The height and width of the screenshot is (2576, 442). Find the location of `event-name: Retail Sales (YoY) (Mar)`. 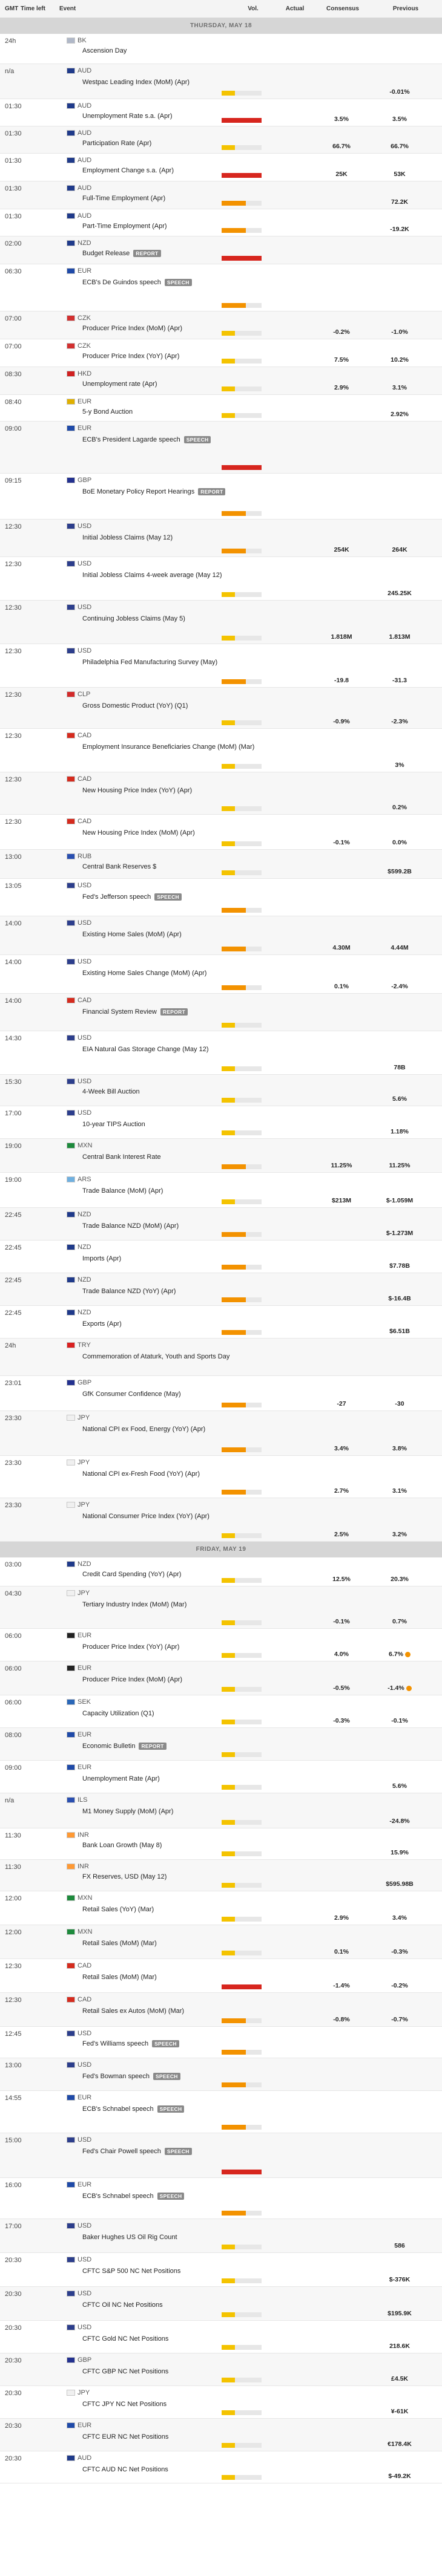

event-name: Retail Sales (YoY) (Mar) is located at coordinates (118, 1909).